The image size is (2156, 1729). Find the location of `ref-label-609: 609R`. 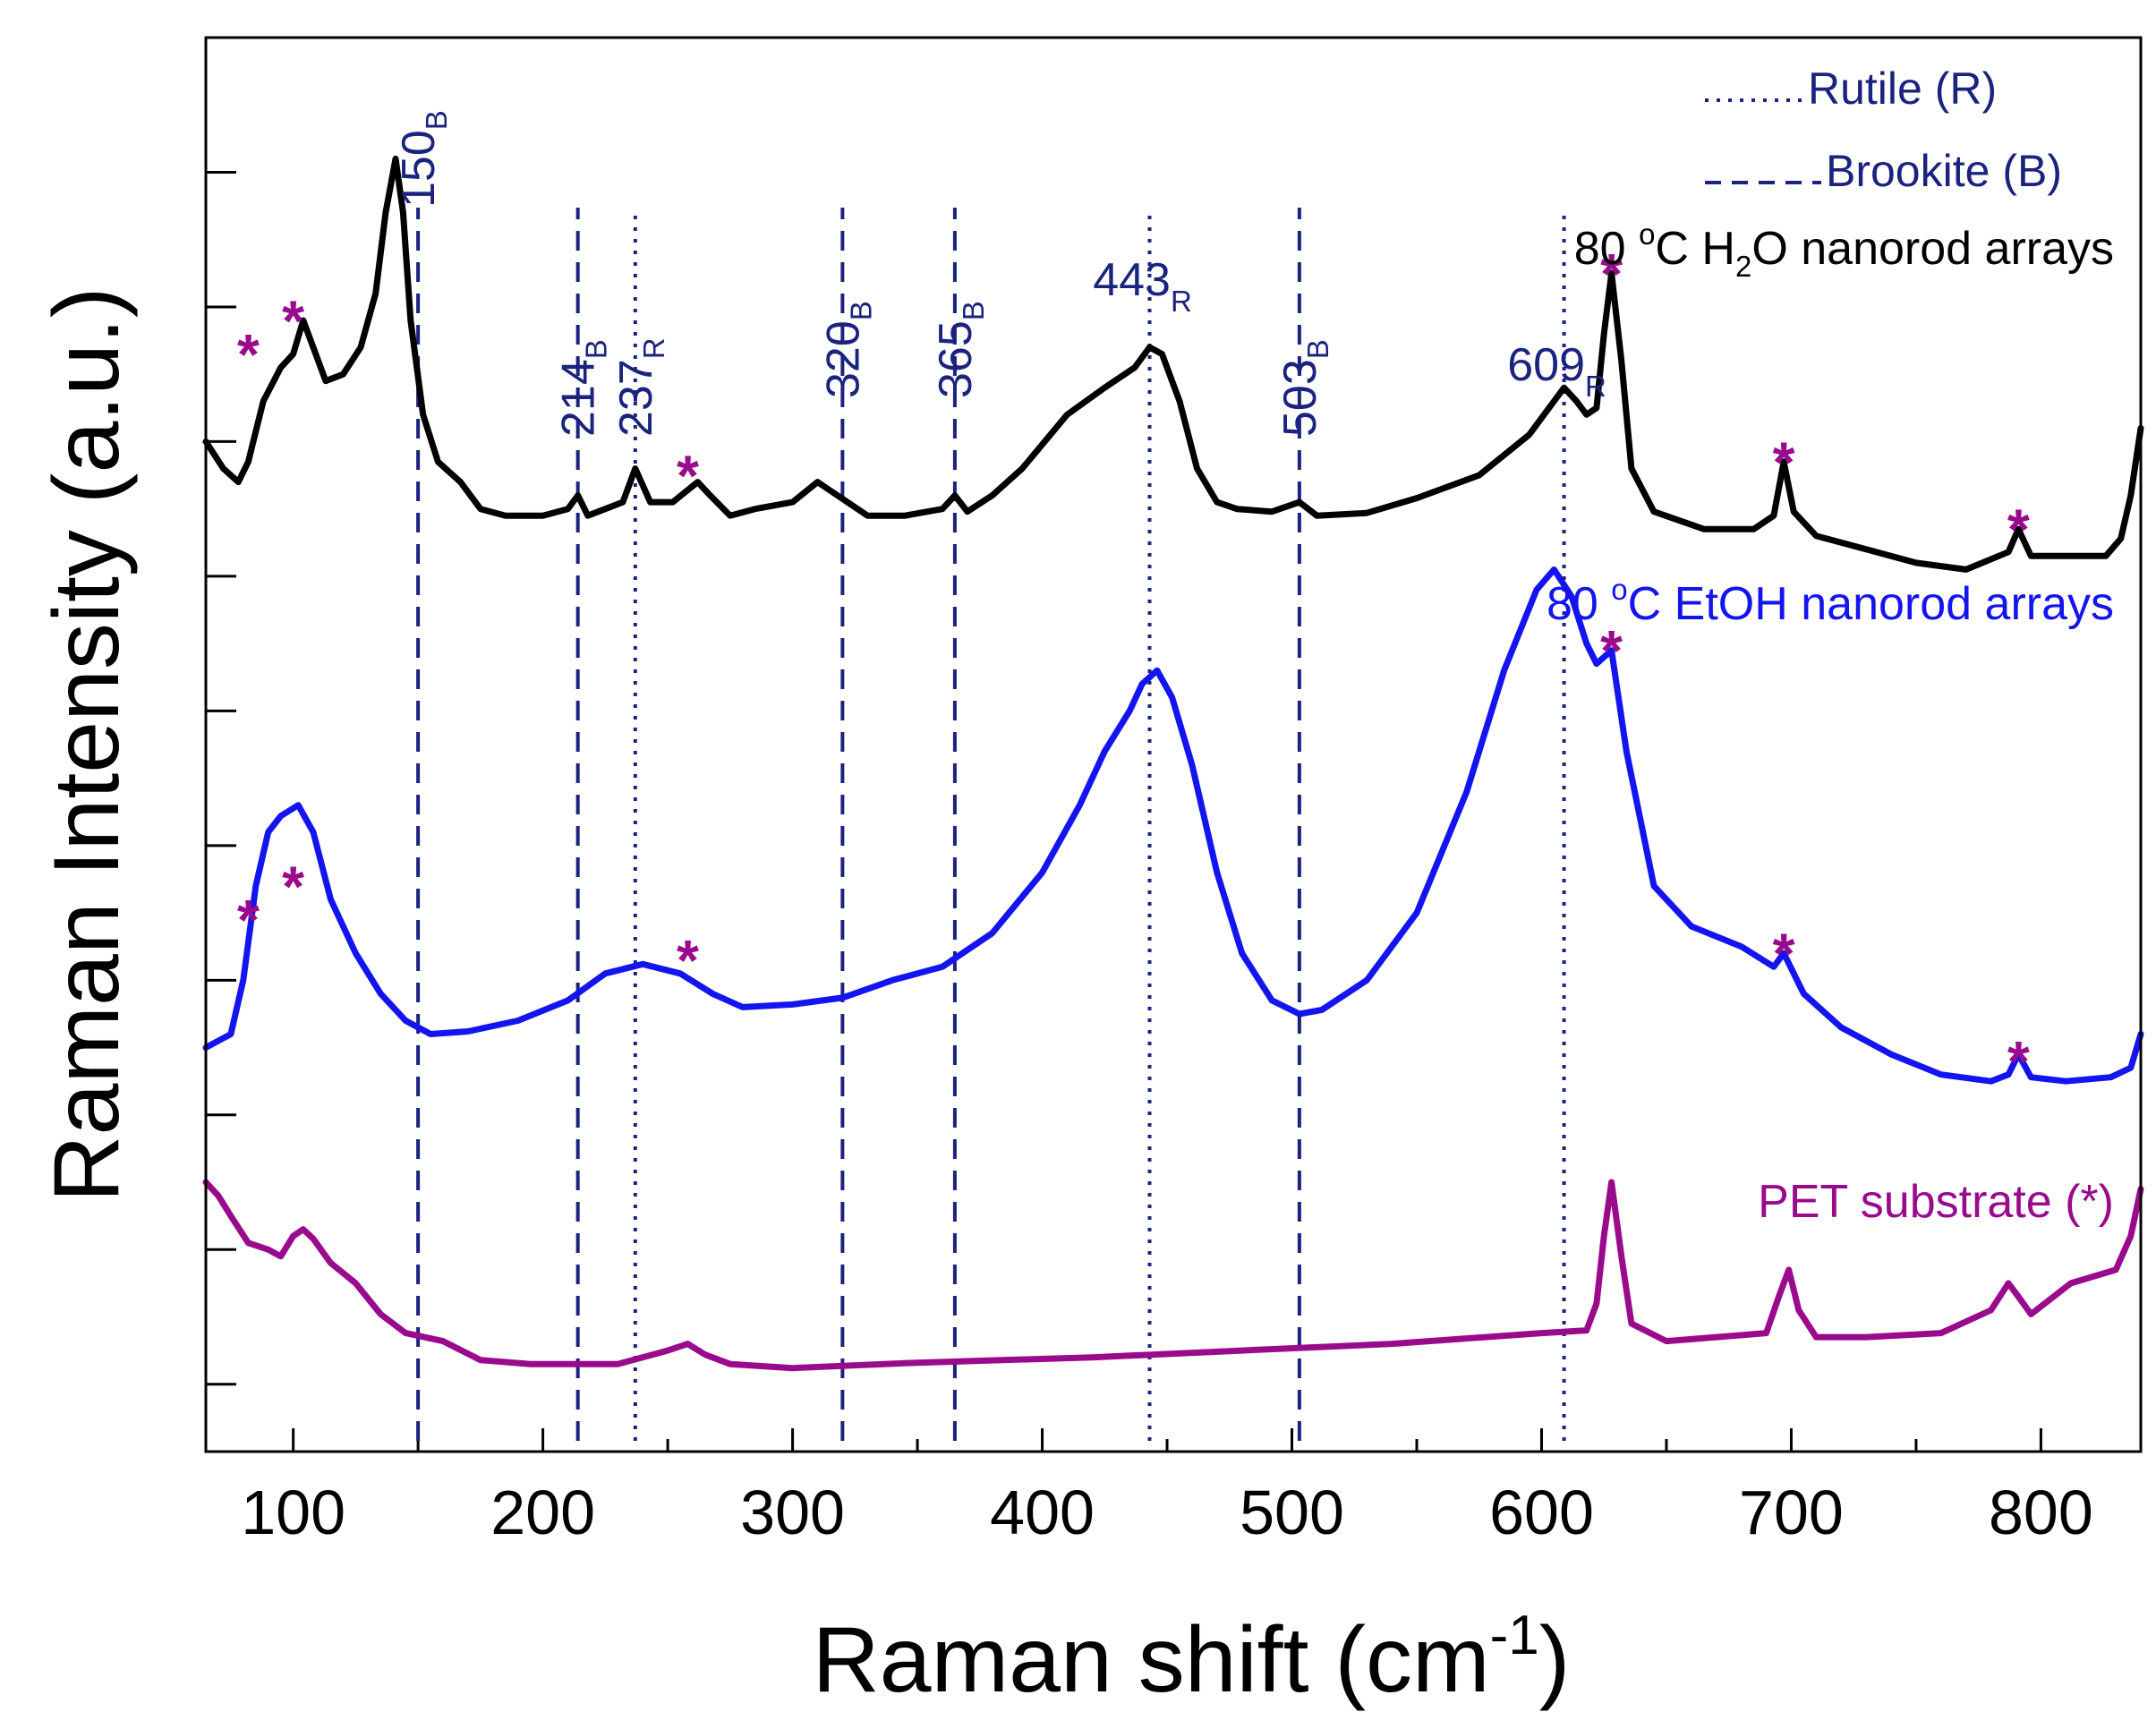

ref-label-609: 609R is located at coordinates (1556, 371).